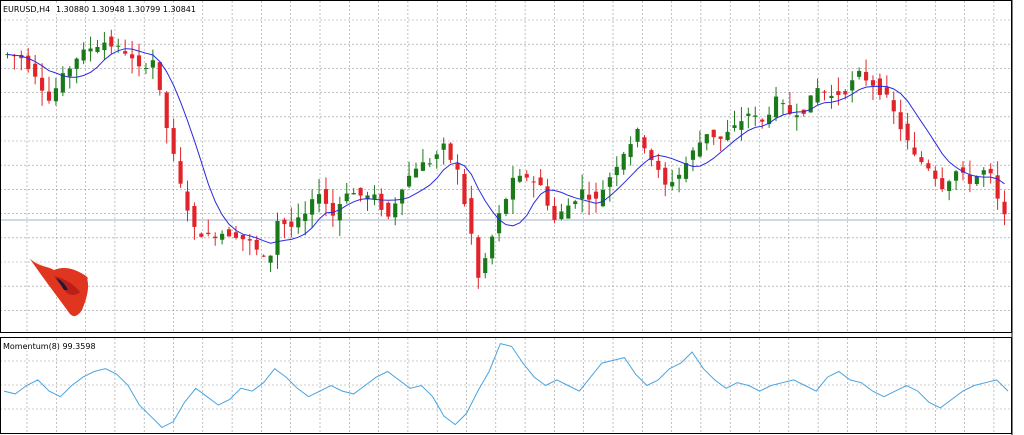  I want to click on ohlc-values: 1.30880 1.30948 1.30799 1.30841, so click(126, 9).